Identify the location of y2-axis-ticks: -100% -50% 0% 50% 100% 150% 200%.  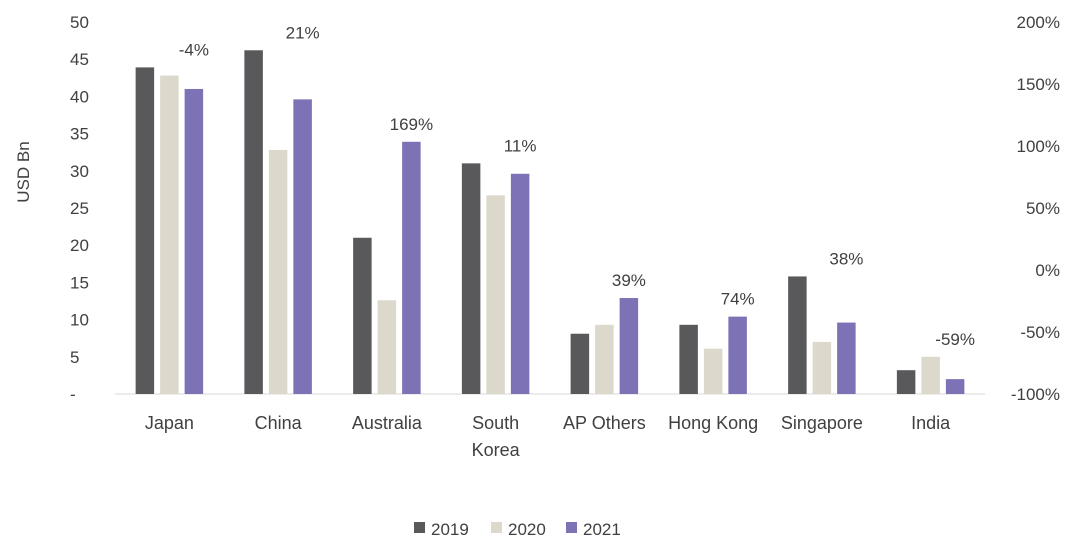
(1035, 208).